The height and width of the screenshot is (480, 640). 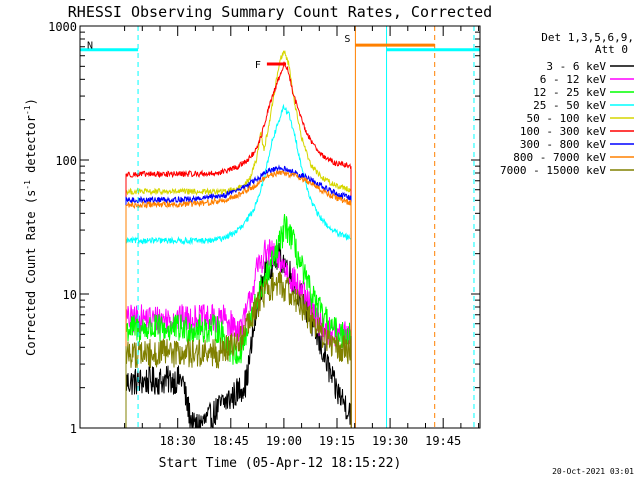 I want to click on y-axis-label-sup2: -1, so click(x=27, y=110).